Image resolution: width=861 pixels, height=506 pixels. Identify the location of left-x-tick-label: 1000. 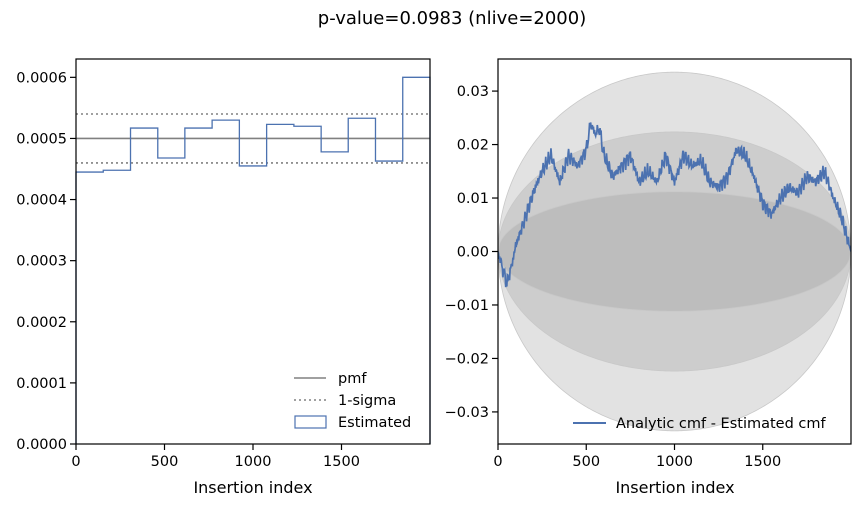
(253, 462).